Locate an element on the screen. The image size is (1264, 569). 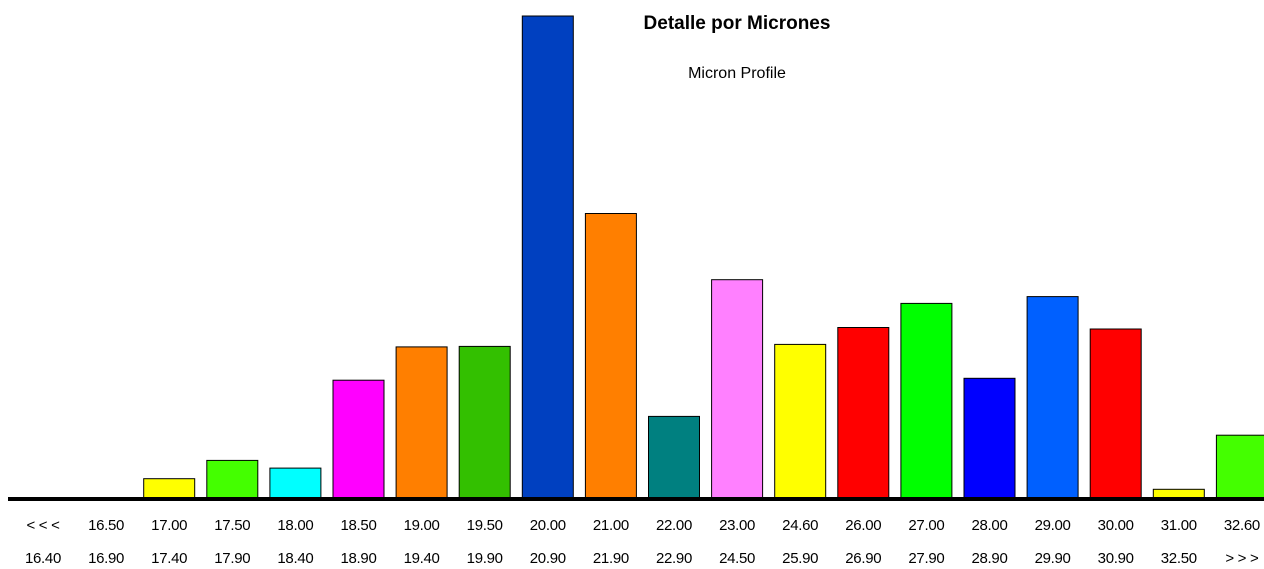
tick-label-from-2: 17.00 is located at coordinates (169, 525).